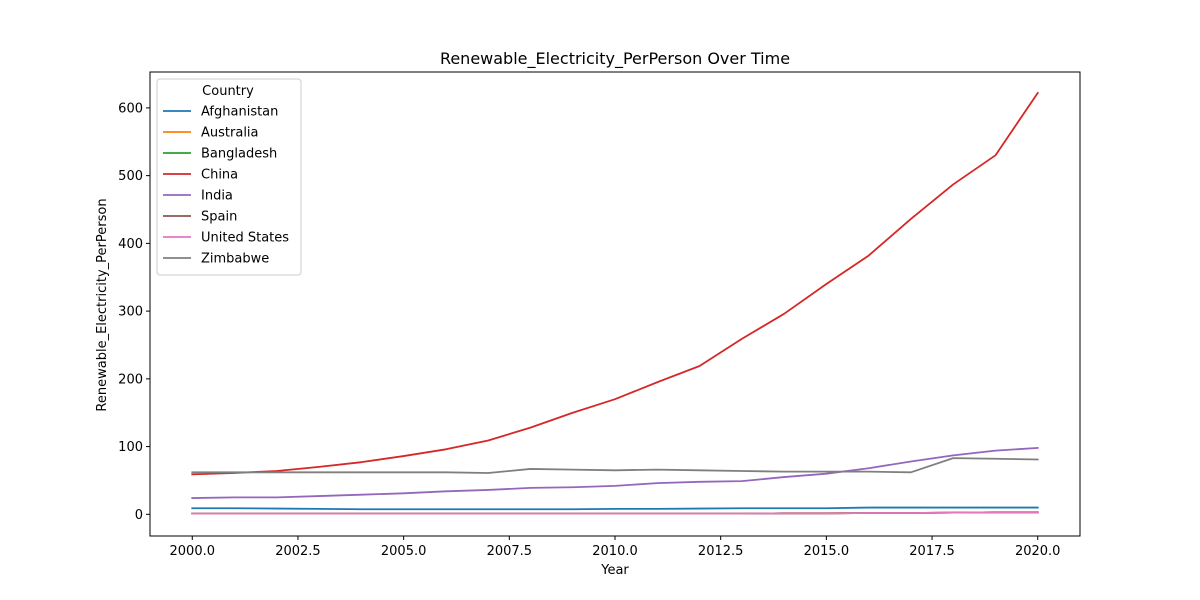 Image resolution: width=1200 pixels, height=600 pixels. What do you see at coordinates (217, 196) in the screenshot?
I see `legend-label-india: India` at bounding box center [217, 196].